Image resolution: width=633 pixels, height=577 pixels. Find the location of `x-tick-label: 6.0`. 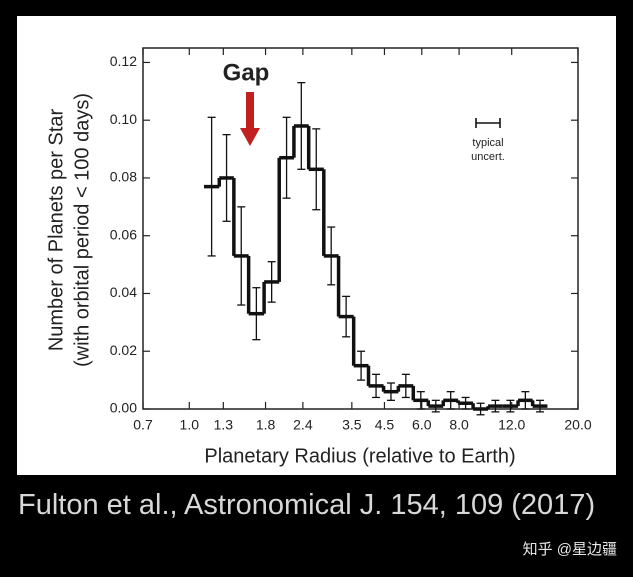

x-tick-label: 6.0 is located at coordinates (422, 425).